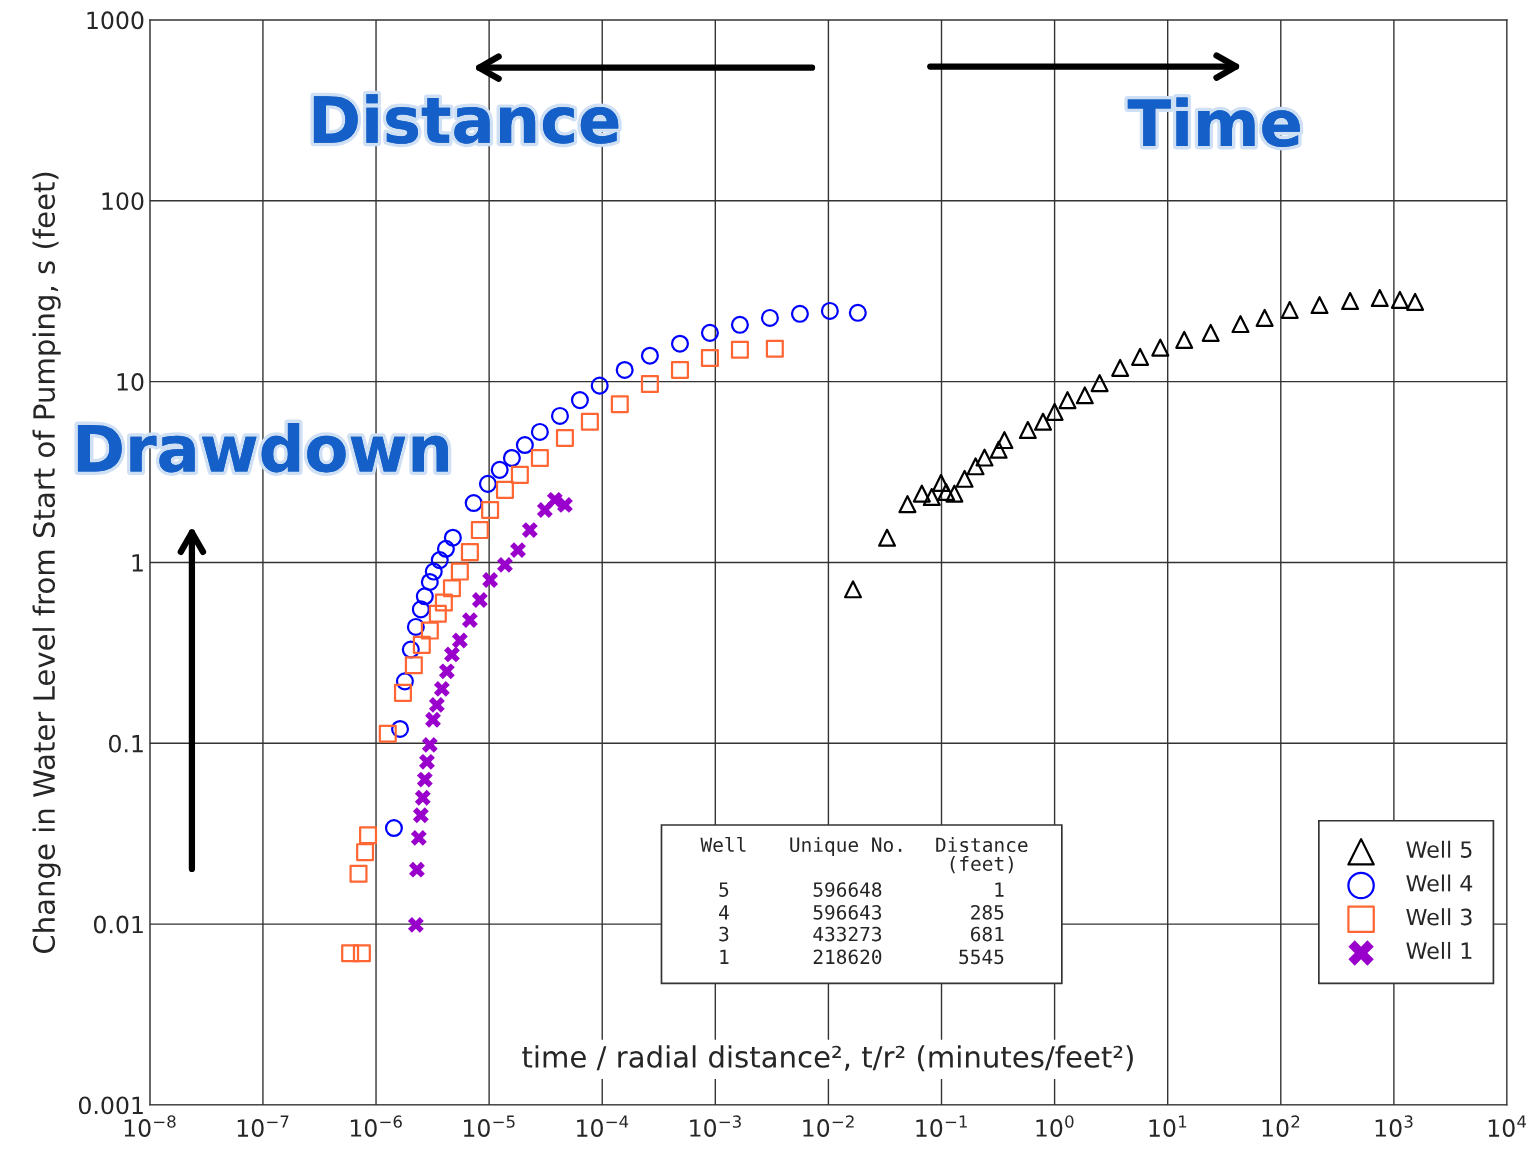 The height and width of the screenshot is (1172, 1529). I want to click on x-axis-title: time / radial distance², t/r² (minutes/feet²), so click(827, 1058).